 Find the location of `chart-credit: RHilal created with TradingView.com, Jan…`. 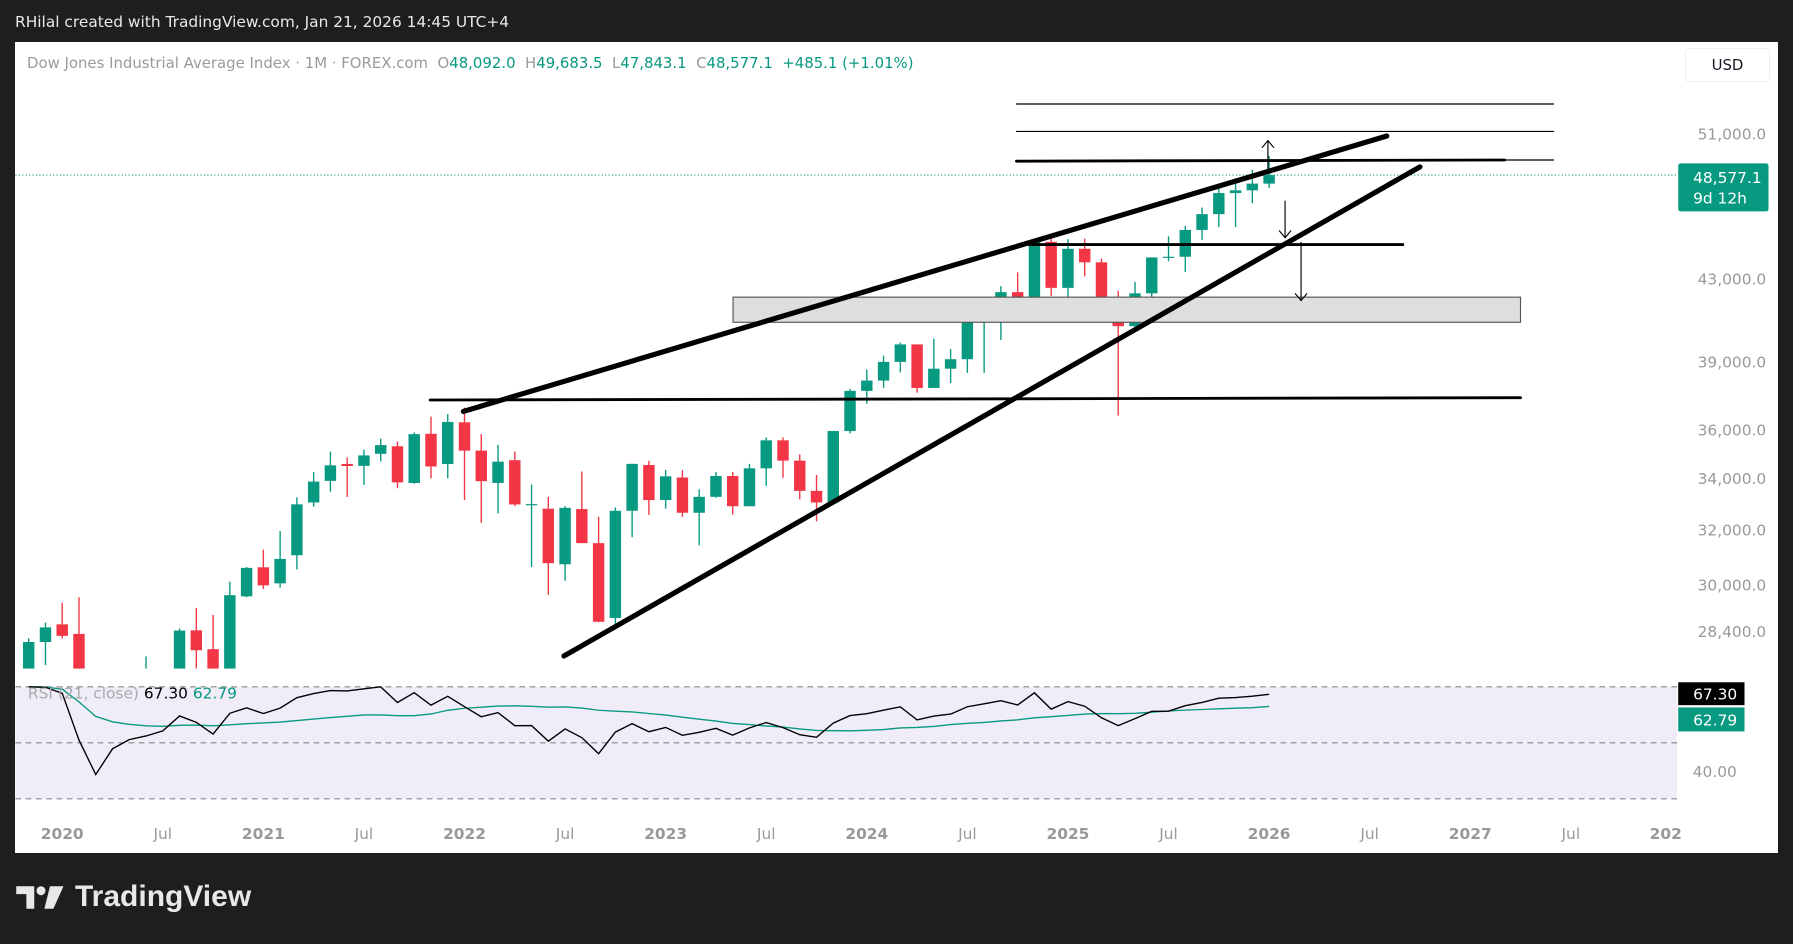

chart-credit: RHilal created with TradingView.com, Jan… is located at coordinates (262, 22).